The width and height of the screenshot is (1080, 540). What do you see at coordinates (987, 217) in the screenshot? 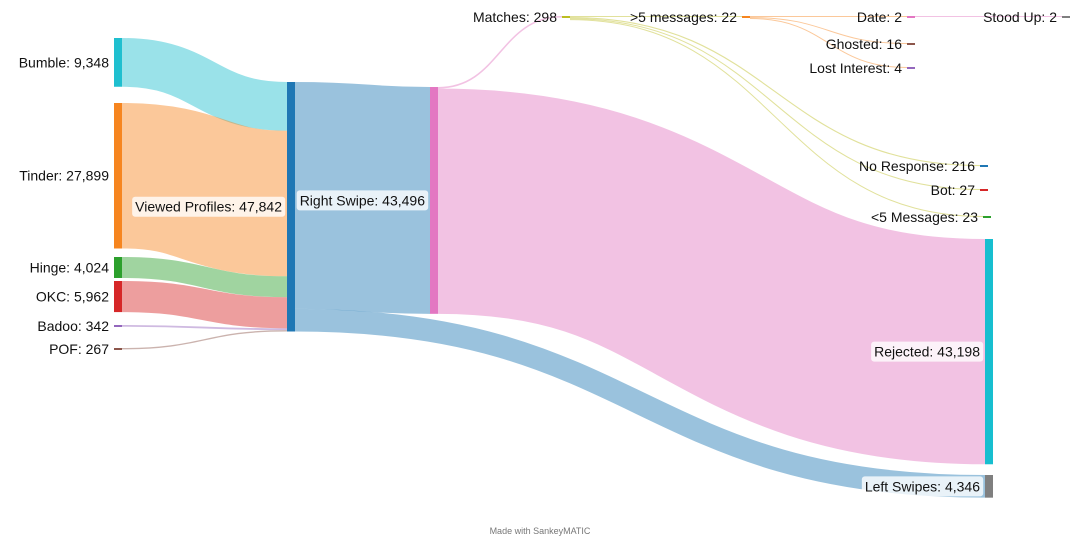
I see `node-lt5` at bounding box center [987, 217].